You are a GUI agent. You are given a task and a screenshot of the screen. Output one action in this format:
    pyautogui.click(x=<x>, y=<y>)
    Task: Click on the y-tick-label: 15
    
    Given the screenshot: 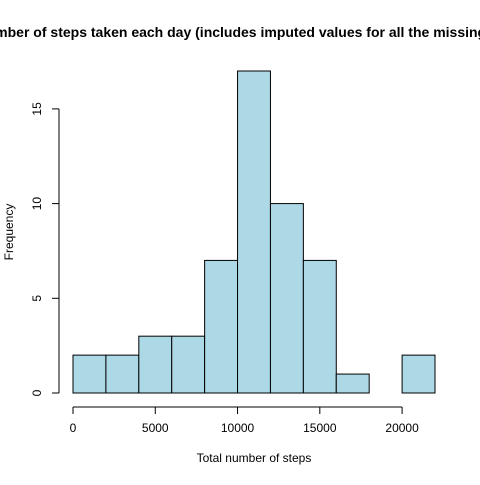 What is the action you would take?
    pyautogui.click(x=37, y=109)
    